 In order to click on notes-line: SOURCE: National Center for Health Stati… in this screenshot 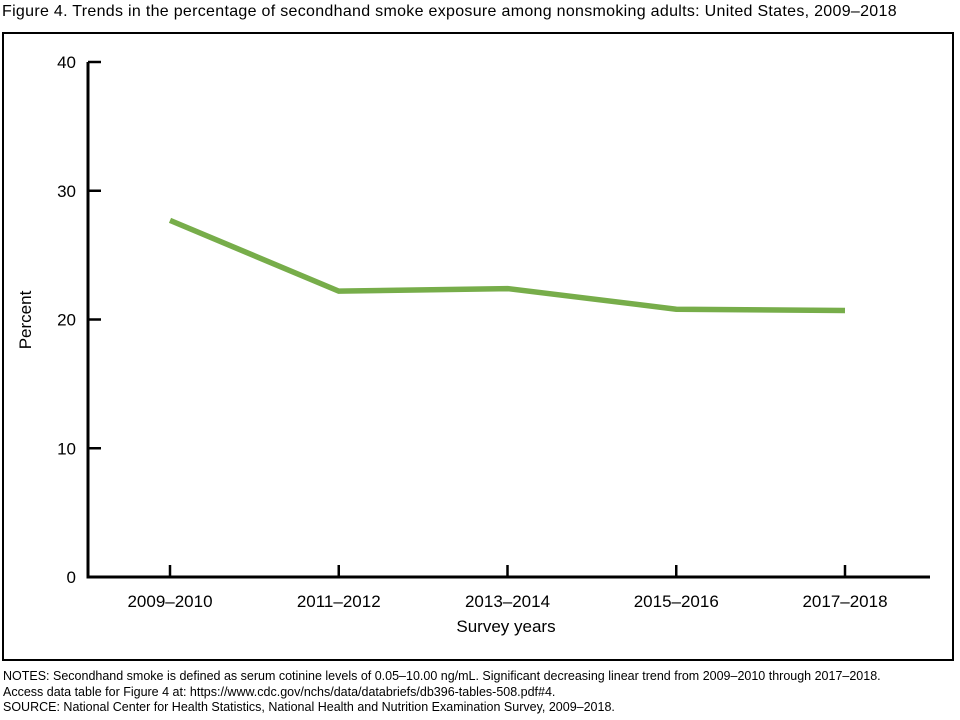, I will do `click(309, 707)`.